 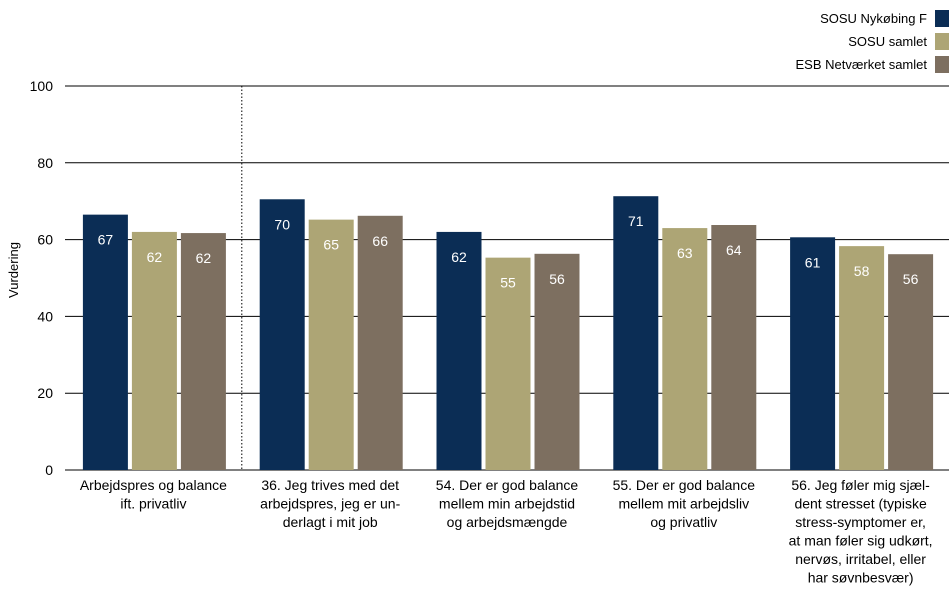 What do you see at coordinates (683, 504) in the screenshot?
I see `x-category-label: mellem mit arbejdsliv` at bounding box center [683, 504].